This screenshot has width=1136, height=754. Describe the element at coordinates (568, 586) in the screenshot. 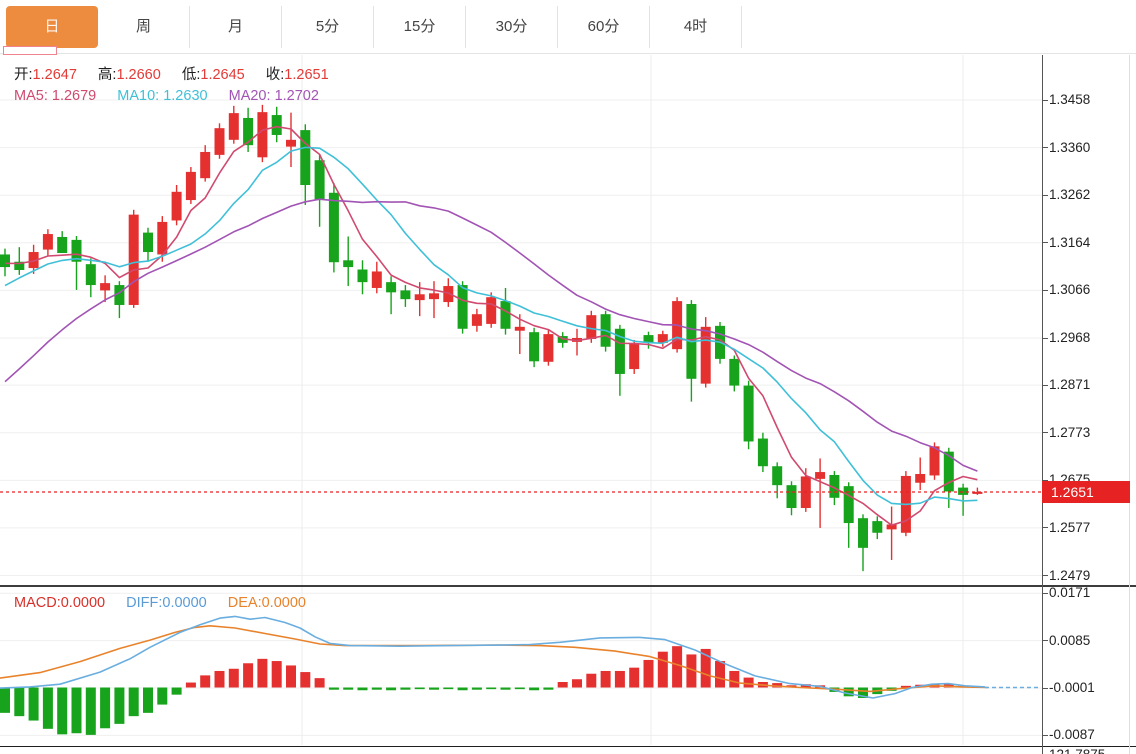

I see `panel-separator` at that location.